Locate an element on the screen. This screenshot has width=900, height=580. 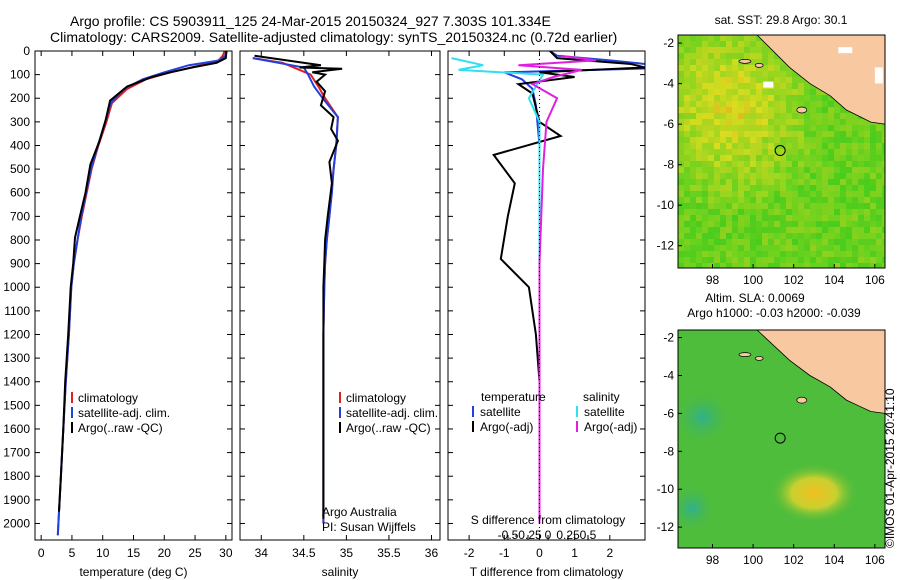
xtick-label: 2 is located at coordinates (609, 553).